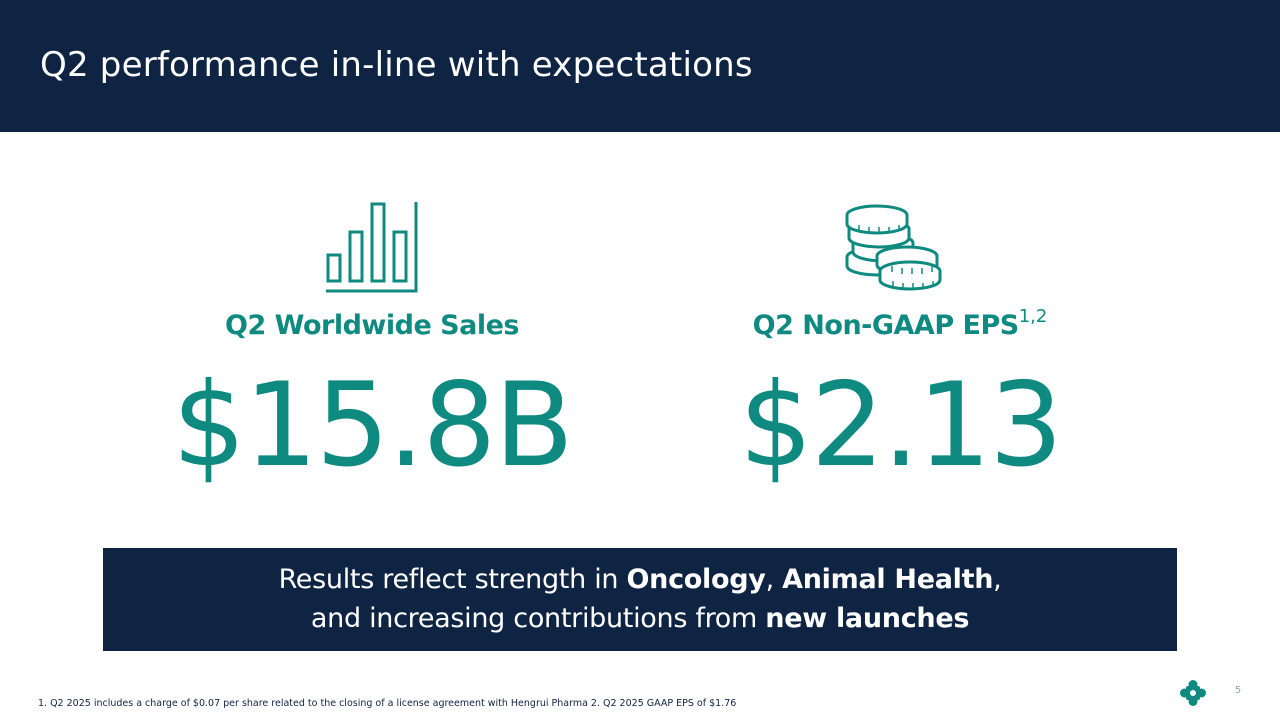  What do you see at coordinates (696, 579) in the screenshot?
I see `summary-emphasis: Oncology` at bounding box center [696, 579].